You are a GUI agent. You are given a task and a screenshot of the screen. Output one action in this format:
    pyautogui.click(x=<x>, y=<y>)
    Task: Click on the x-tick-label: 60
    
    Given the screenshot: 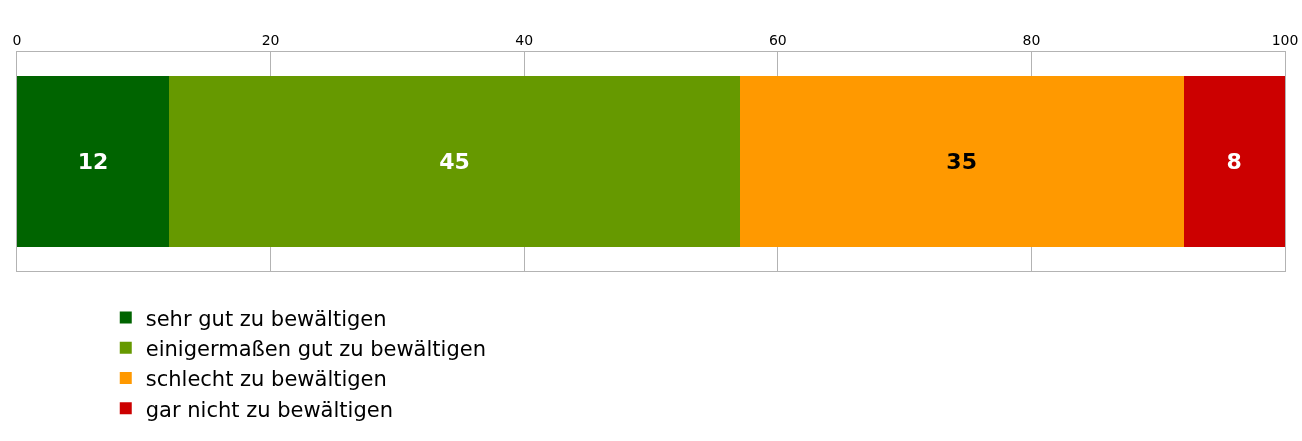 What is the action you would take?
    pyautogui.click(x=777, y=40)
    